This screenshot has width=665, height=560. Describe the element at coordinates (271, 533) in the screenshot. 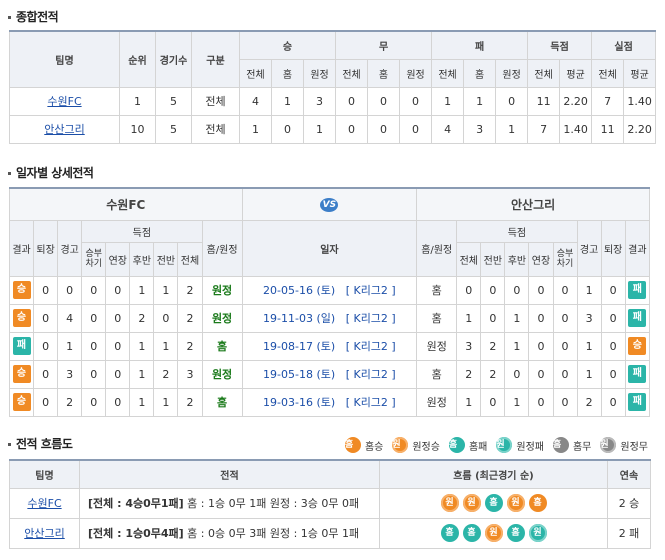

I see `record-detail: 홈 : 0승 0무 3패 원정 : 1승 0무 1패` at that location.